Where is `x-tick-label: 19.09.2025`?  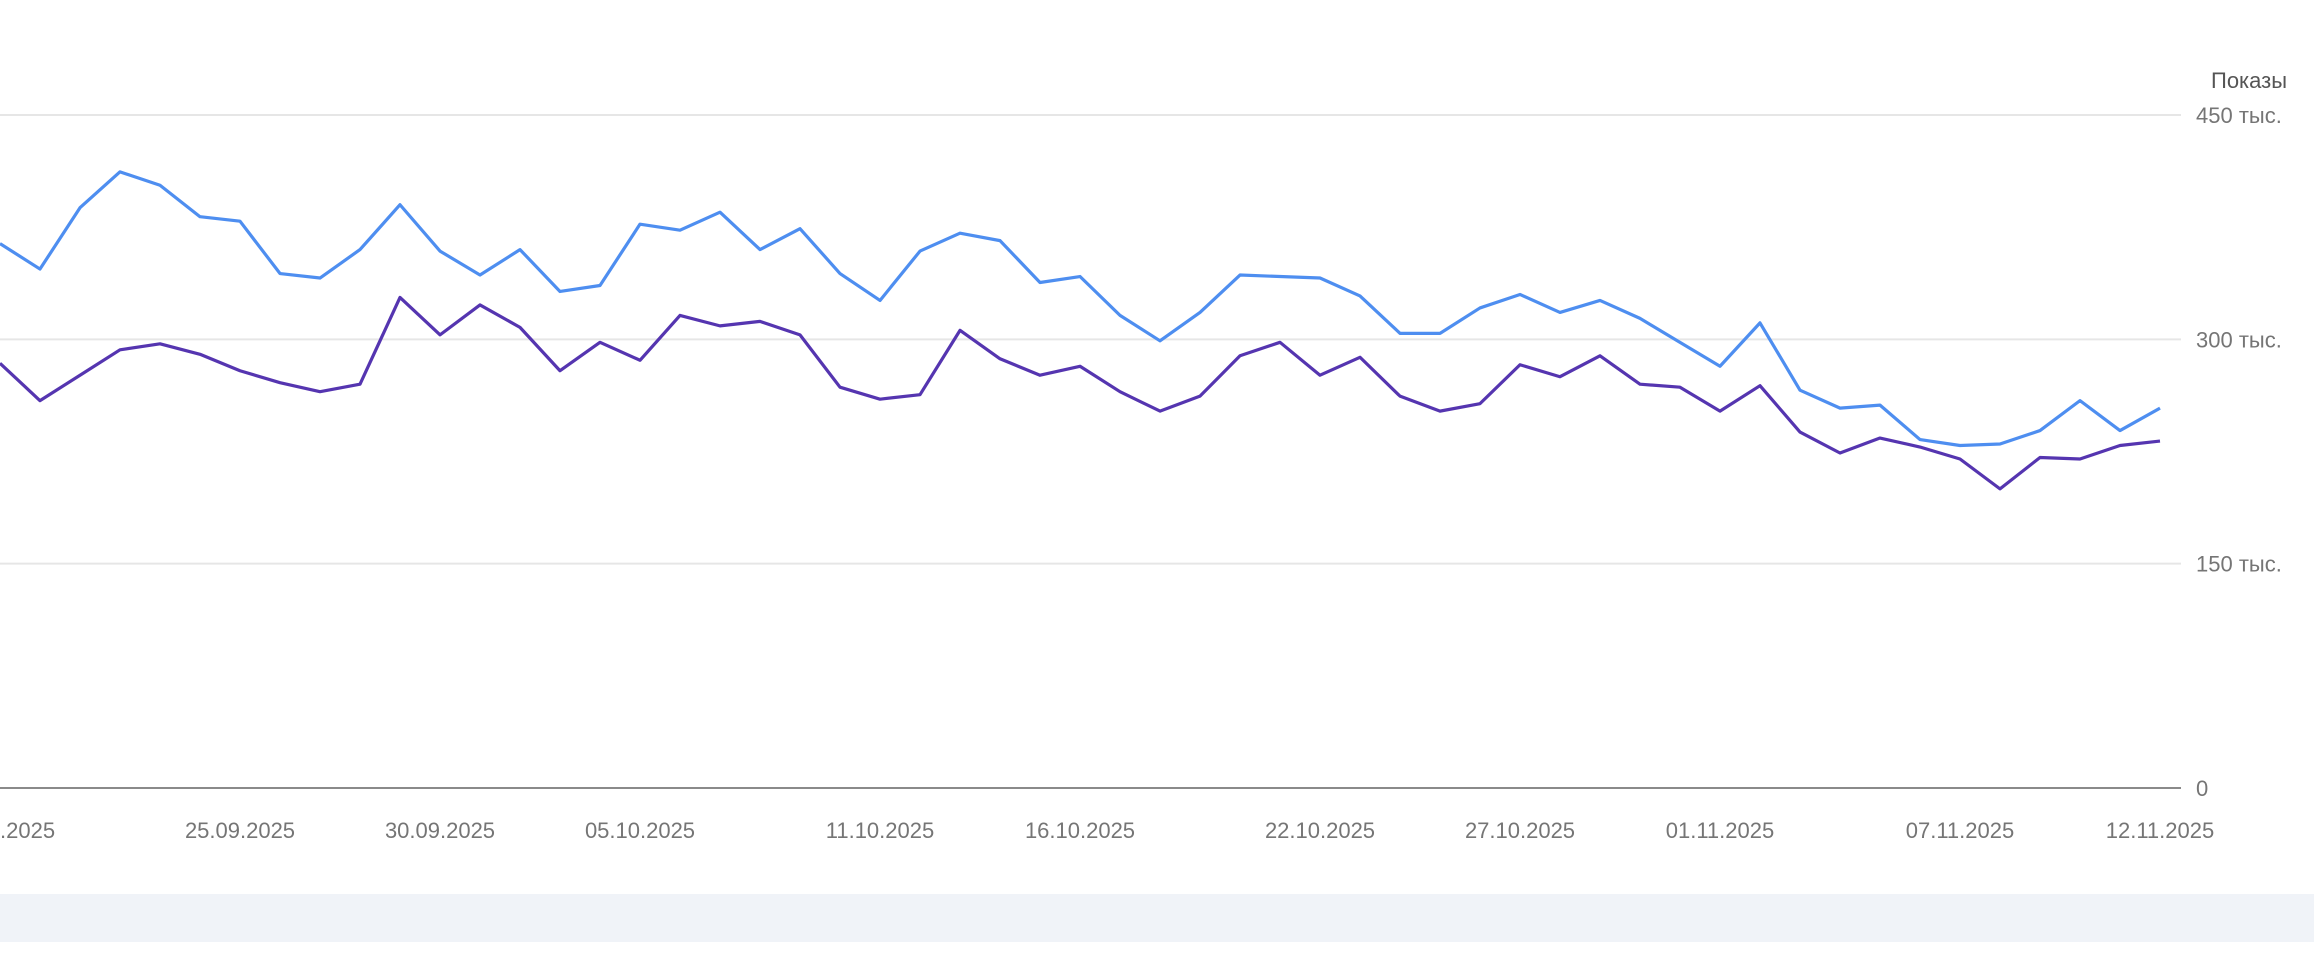 x-tick-label: 19.09.2025 is located at coordinates (27, 830).